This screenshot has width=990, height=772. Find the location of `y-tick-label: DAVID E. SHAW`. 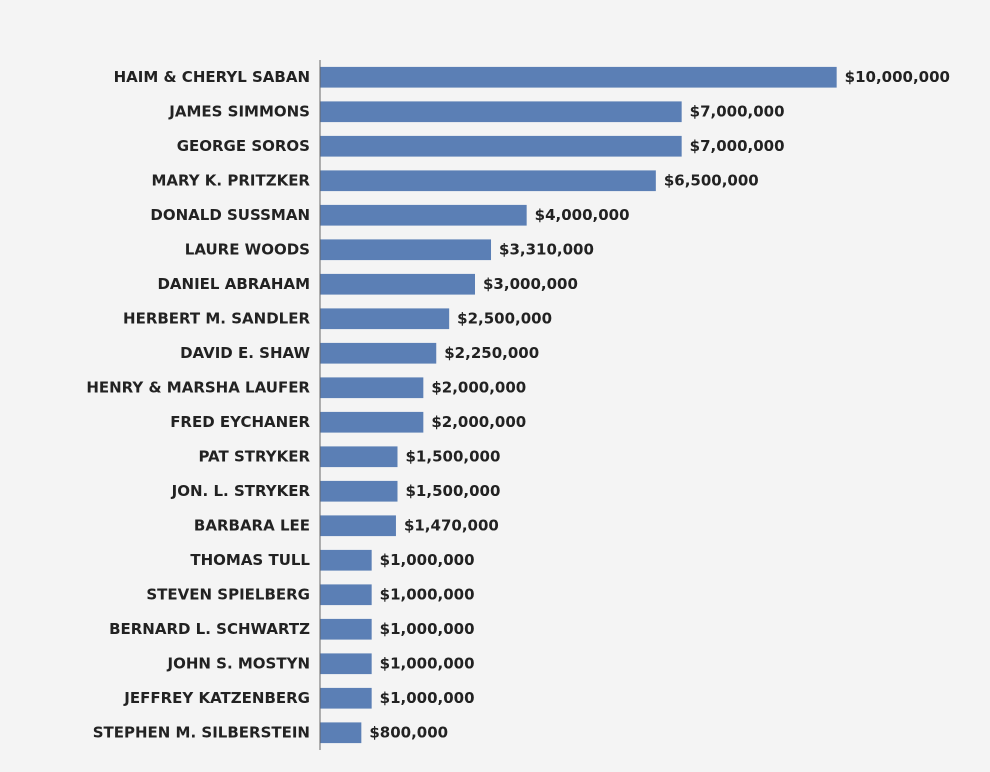

y-tick-label: DAVID E. SHAW is located at coordinates (245, 353).